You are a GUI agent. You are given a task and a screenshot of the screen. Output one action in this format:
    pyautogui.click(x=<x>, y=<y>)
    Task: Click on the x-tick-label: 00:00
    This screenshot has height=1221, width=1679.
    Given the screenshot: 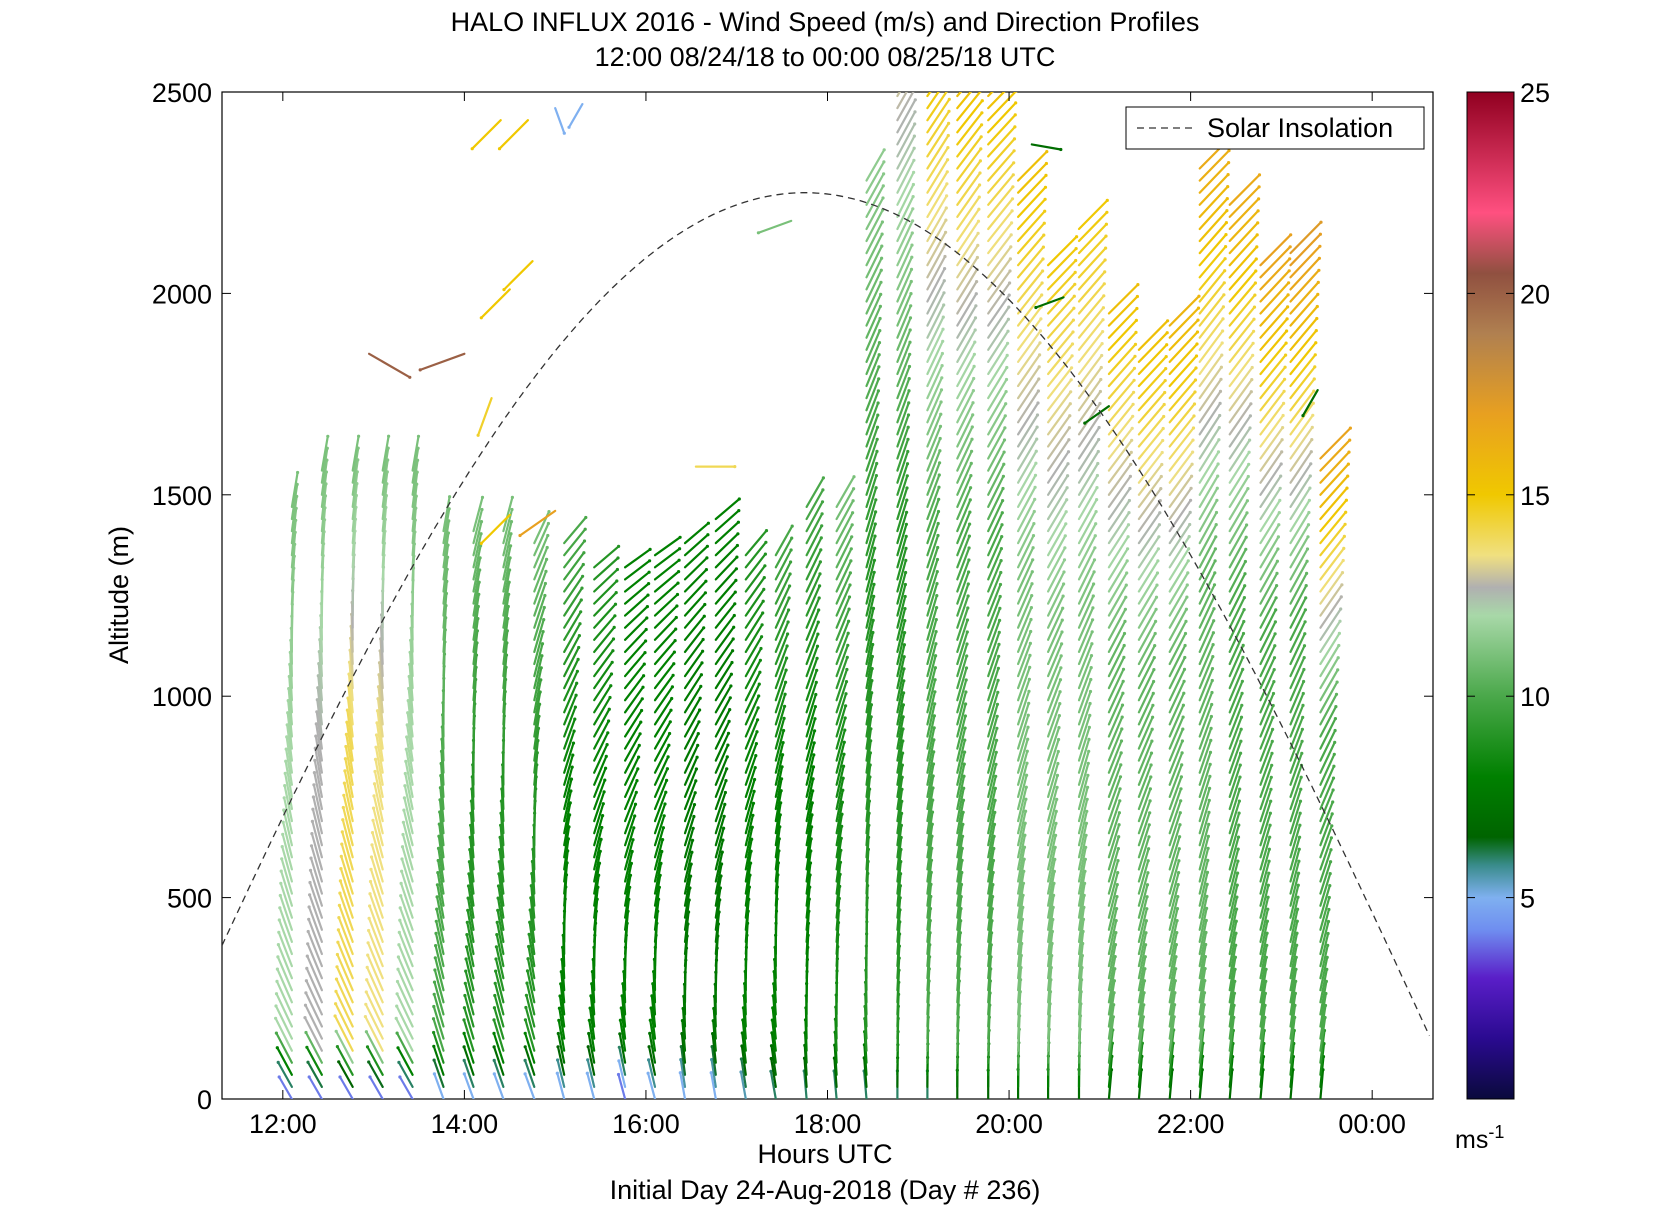 What is the action you would take?
    pyautogui.click(x=1372, y=1124)
    